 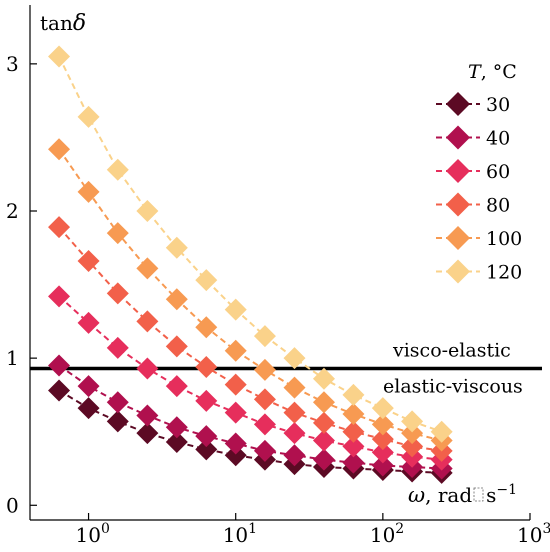 I want to click on y-tick-label: 1, so click(x=12, y=358).